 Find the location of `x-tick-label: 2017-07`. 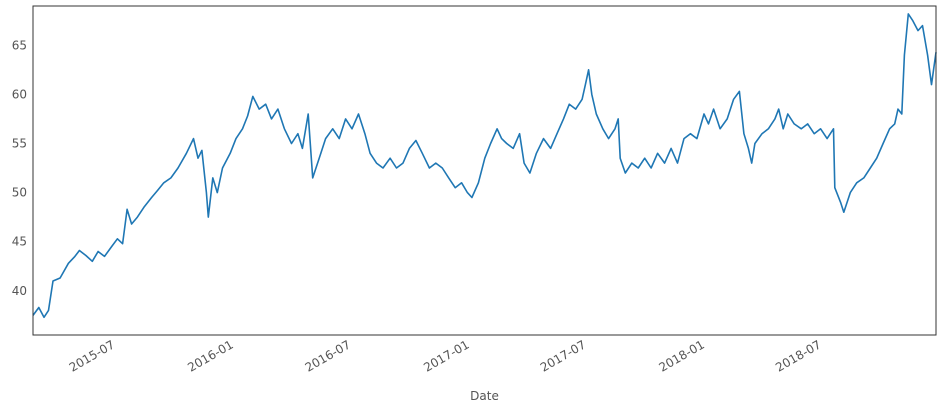

x-tick-label: 2017-07 is located at coordinates (563, 355).